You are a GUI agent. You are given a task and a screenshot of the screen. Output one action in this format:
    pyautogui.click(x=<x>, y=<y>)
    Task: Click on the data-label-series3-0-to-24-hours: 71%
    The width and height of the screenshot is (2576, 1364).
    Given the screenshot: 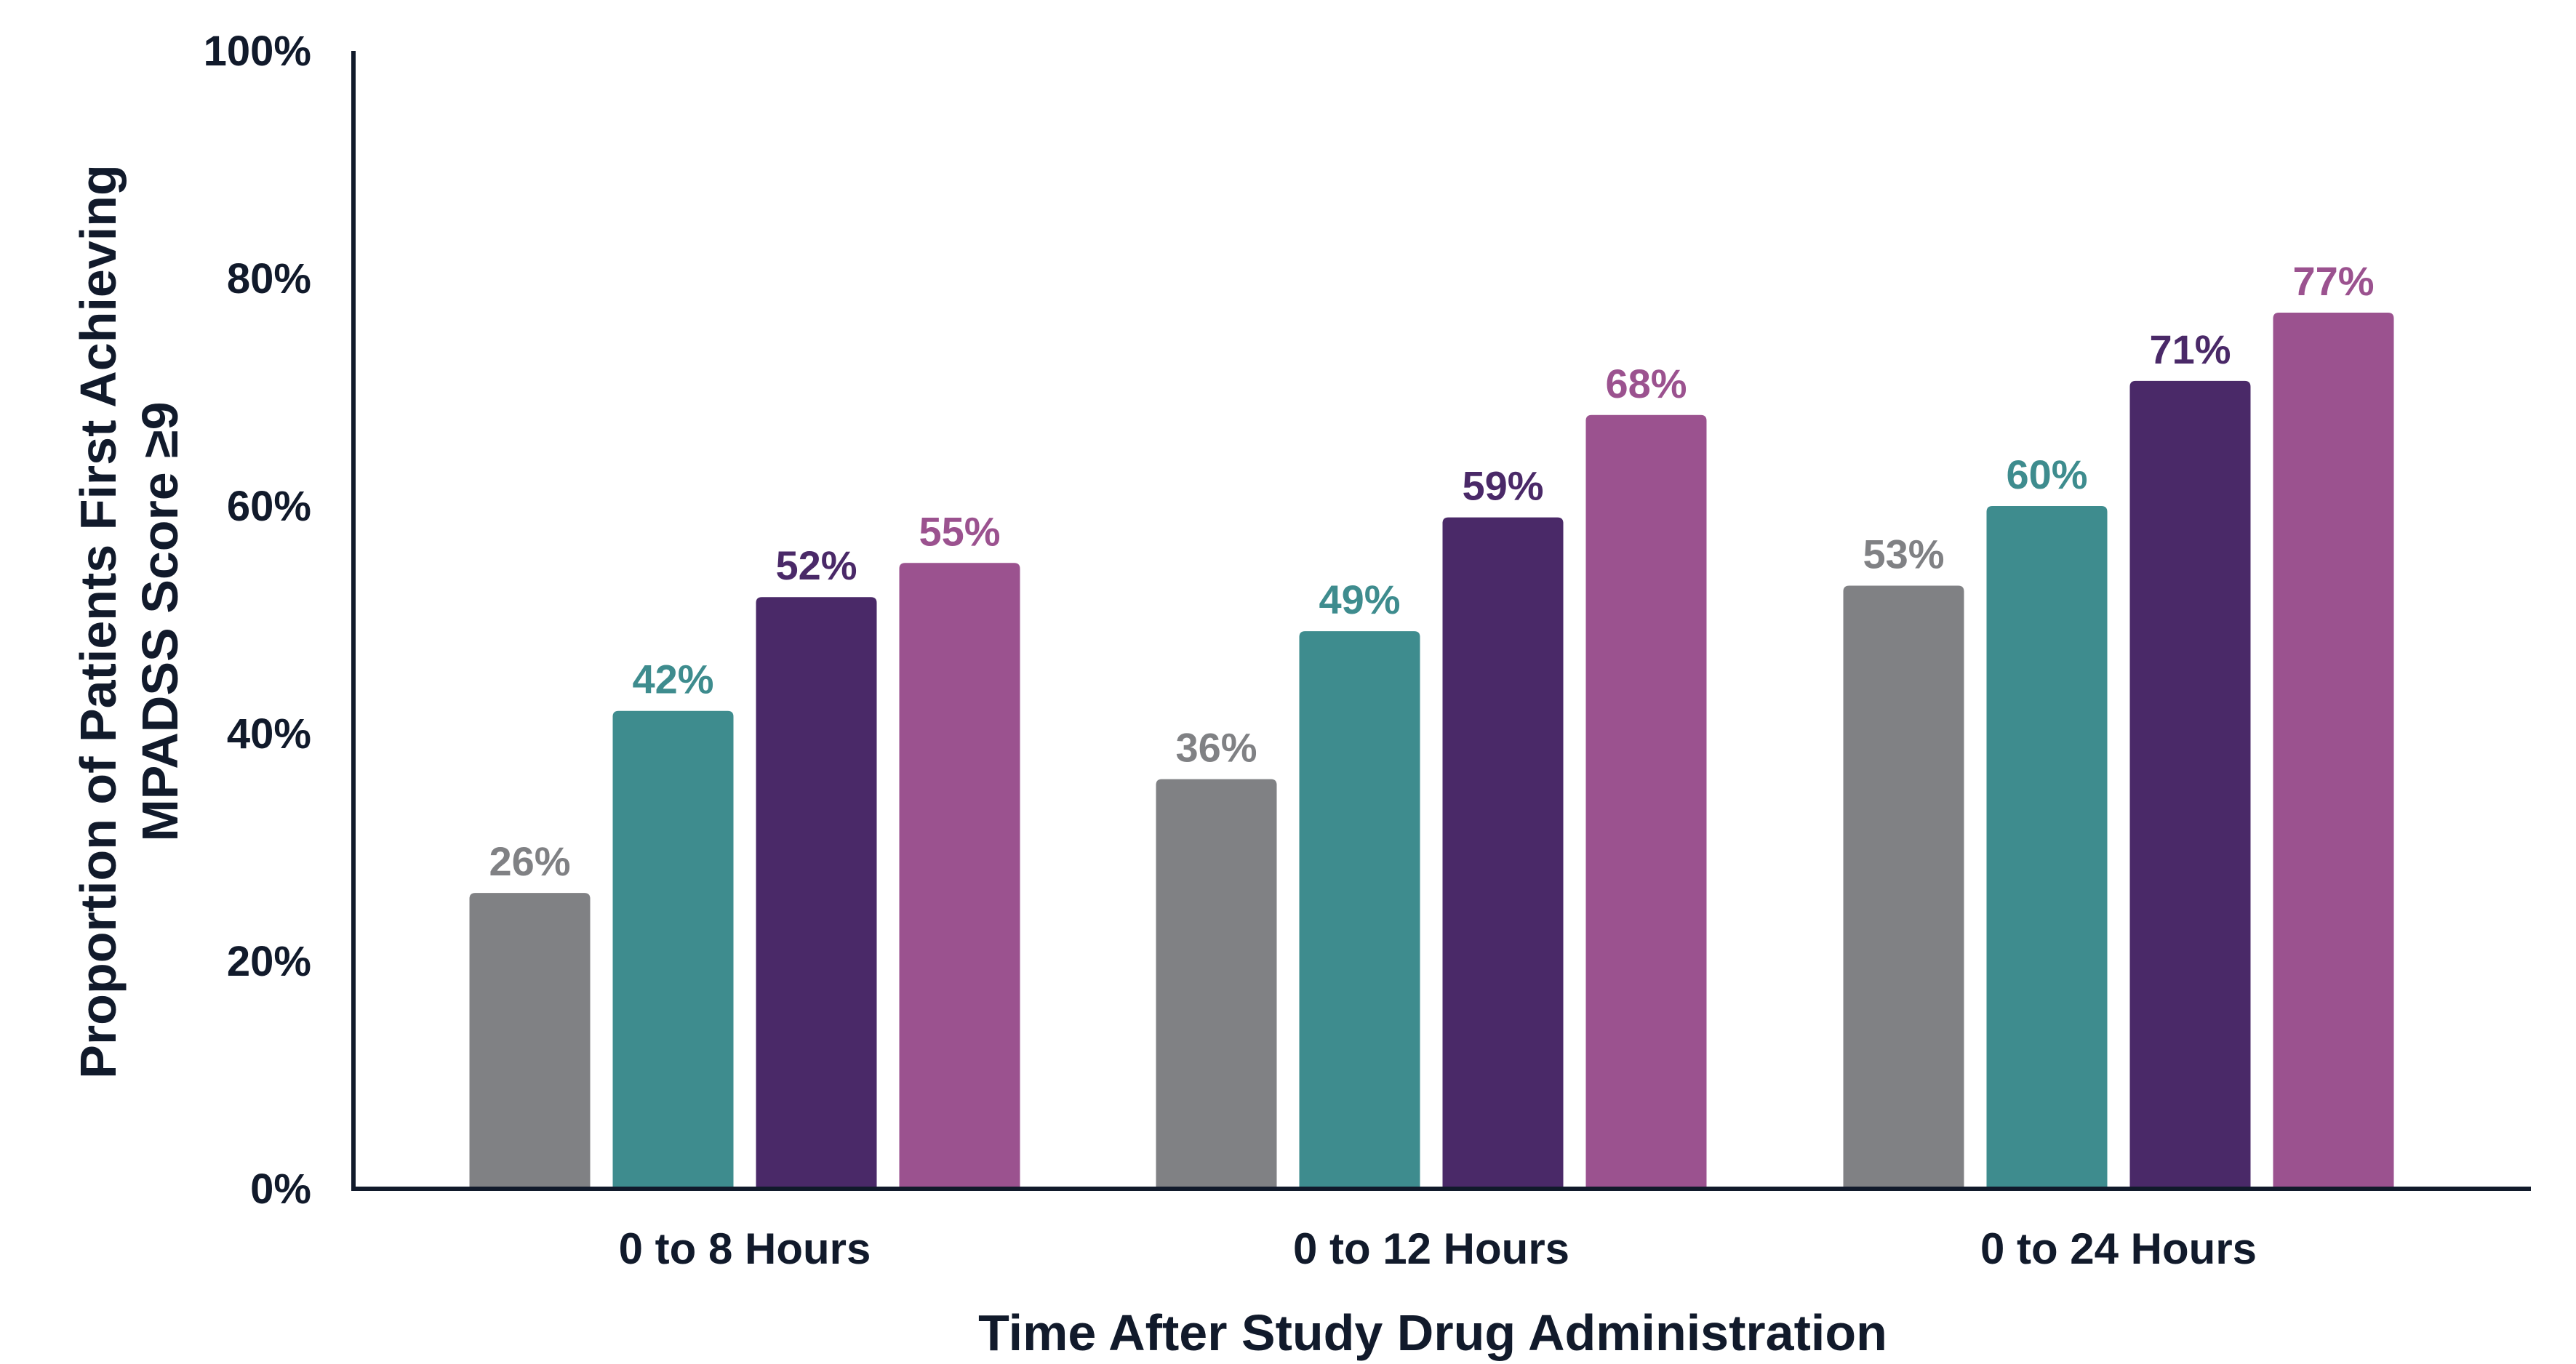 What is the action you would take?
    pyautogui.click(x=2190, y=349)
    